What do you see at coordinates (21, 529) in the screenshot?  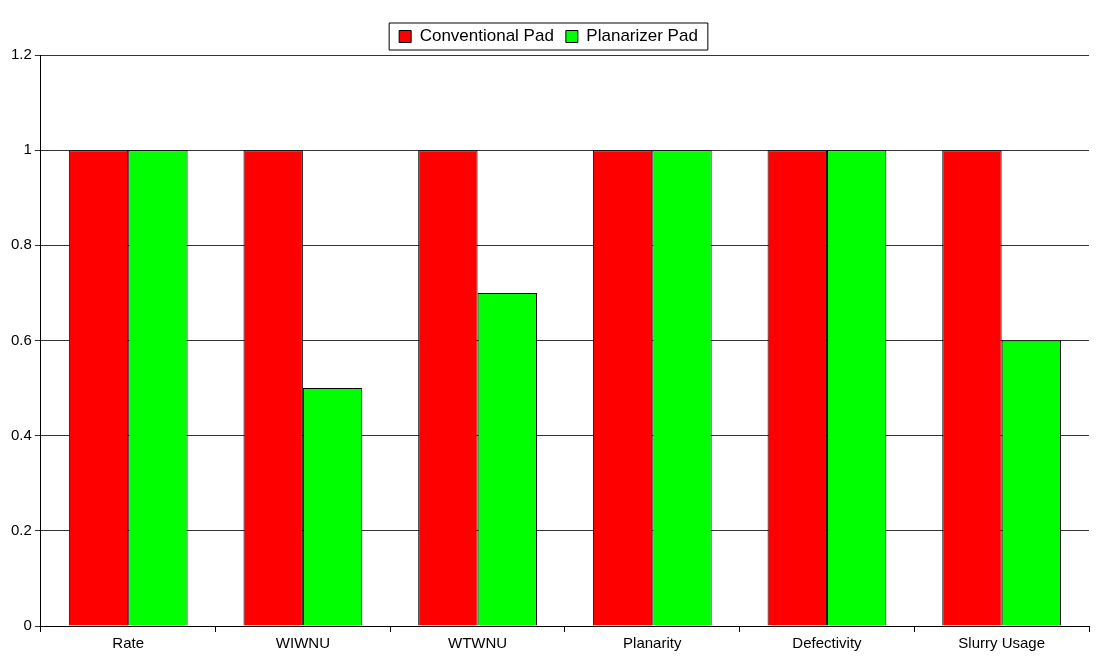 I see `y-tick-label: 0.2` at bounding box center [21, 529].